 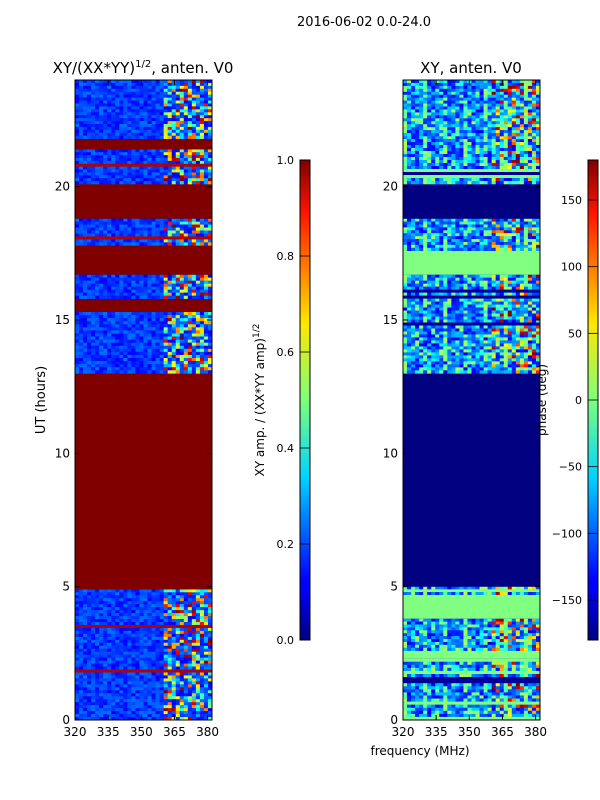 What do you see at coordinates (471, 654) in the screenshot?
I see `heatmap-block-constant` at bounding box center [471, 654].